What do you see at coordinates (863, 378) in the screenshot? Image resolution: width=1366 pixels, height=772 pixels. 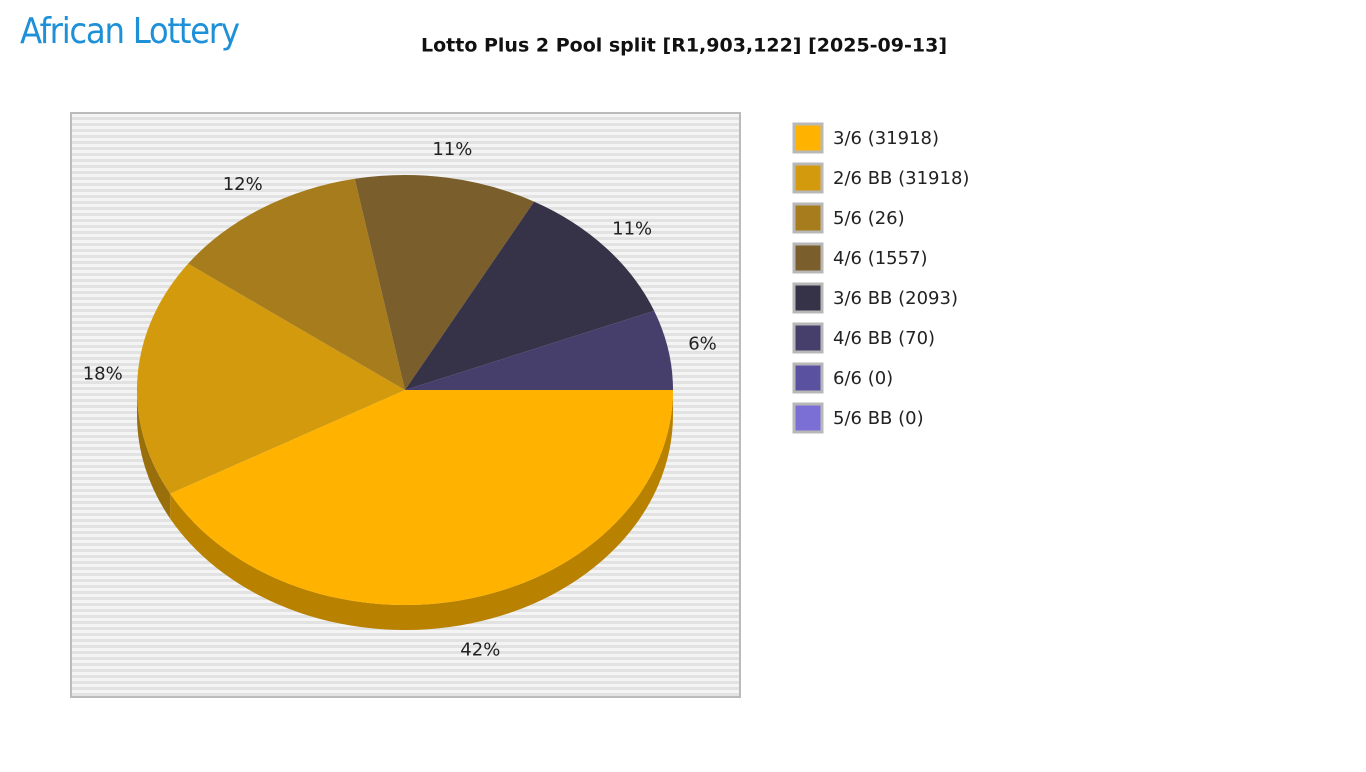 I see `legend-label: 6/6 (0)` at bounding box center [863, 378].